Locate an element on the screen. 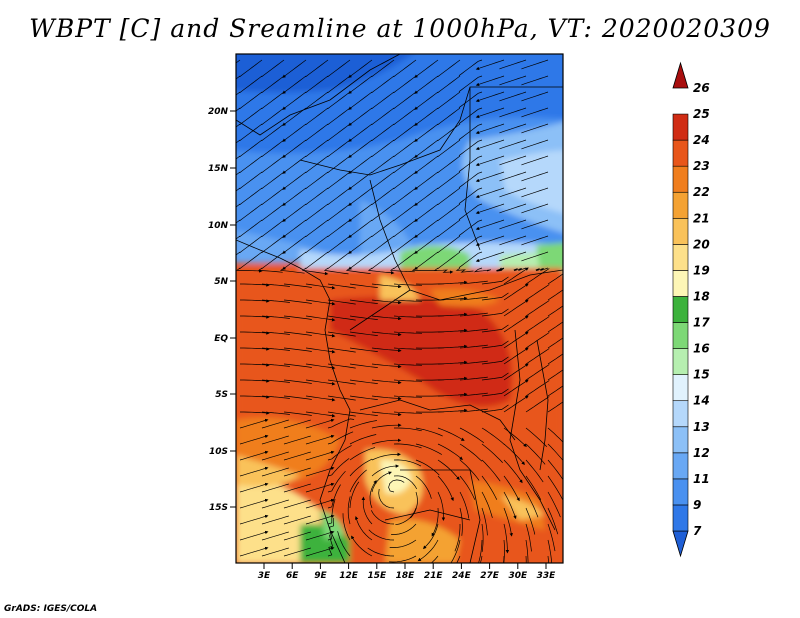 Image resolution: width=800 pixels, height=618 pixels. lat-label: 10S is located at coordinates (218, 452).